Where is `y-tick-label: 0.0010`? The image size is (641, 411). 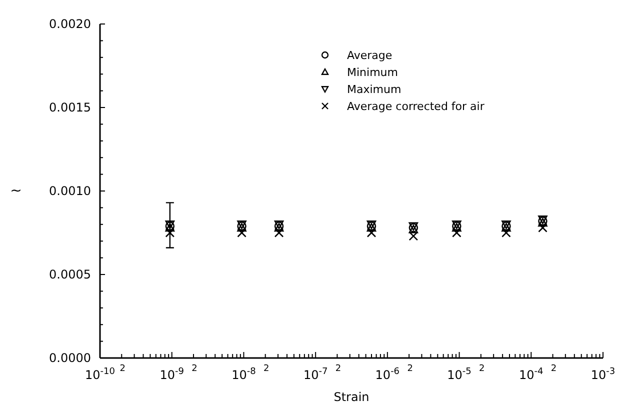
y-tick-label: 0.0010 is located at coordinates (70, 191).